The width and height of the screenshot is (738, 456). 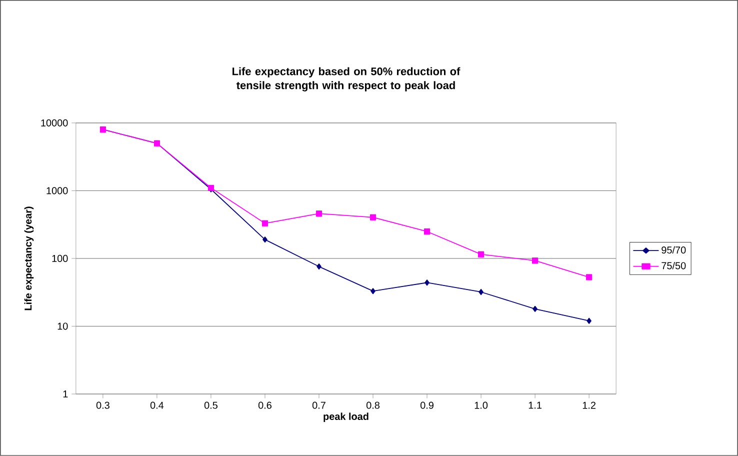 I want to click on y-tick-label: 10, so click(x=63, y=326).